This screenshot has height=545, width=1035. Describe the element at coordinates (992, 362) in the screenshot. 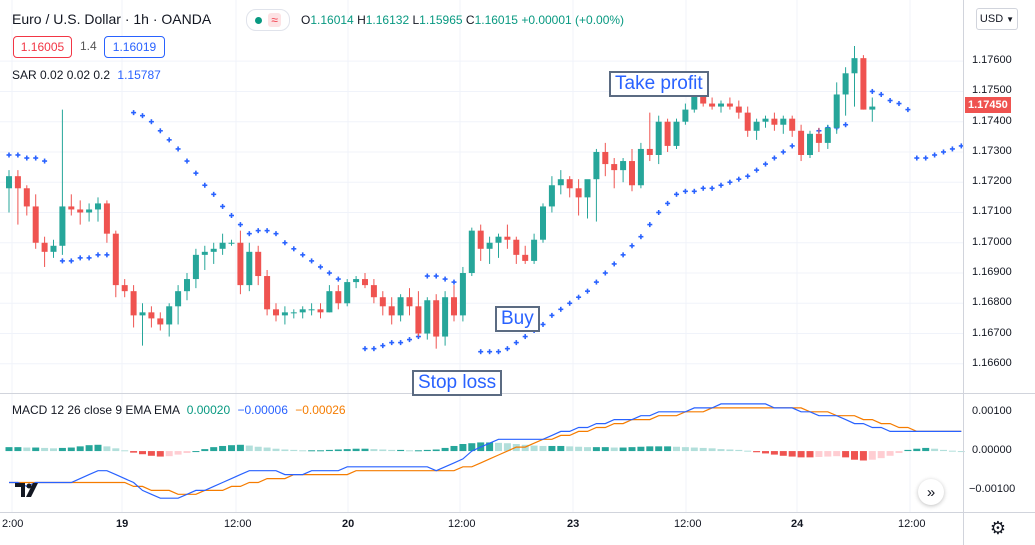

I see `price-tick: 1.16600` at that location.